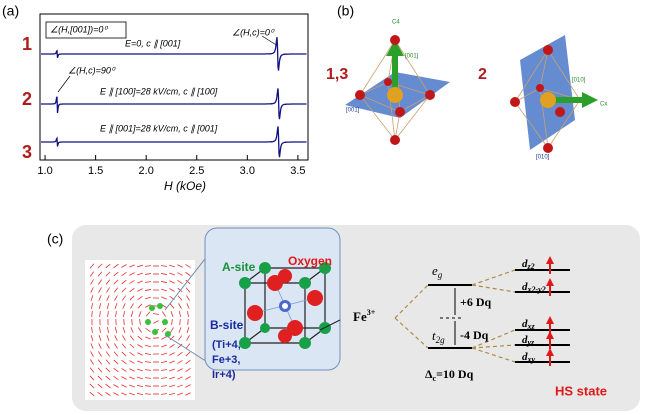  What do you see at coordinates (435, 378) in the screenshot?
I see `text: c` at bounding box center [435, 378].